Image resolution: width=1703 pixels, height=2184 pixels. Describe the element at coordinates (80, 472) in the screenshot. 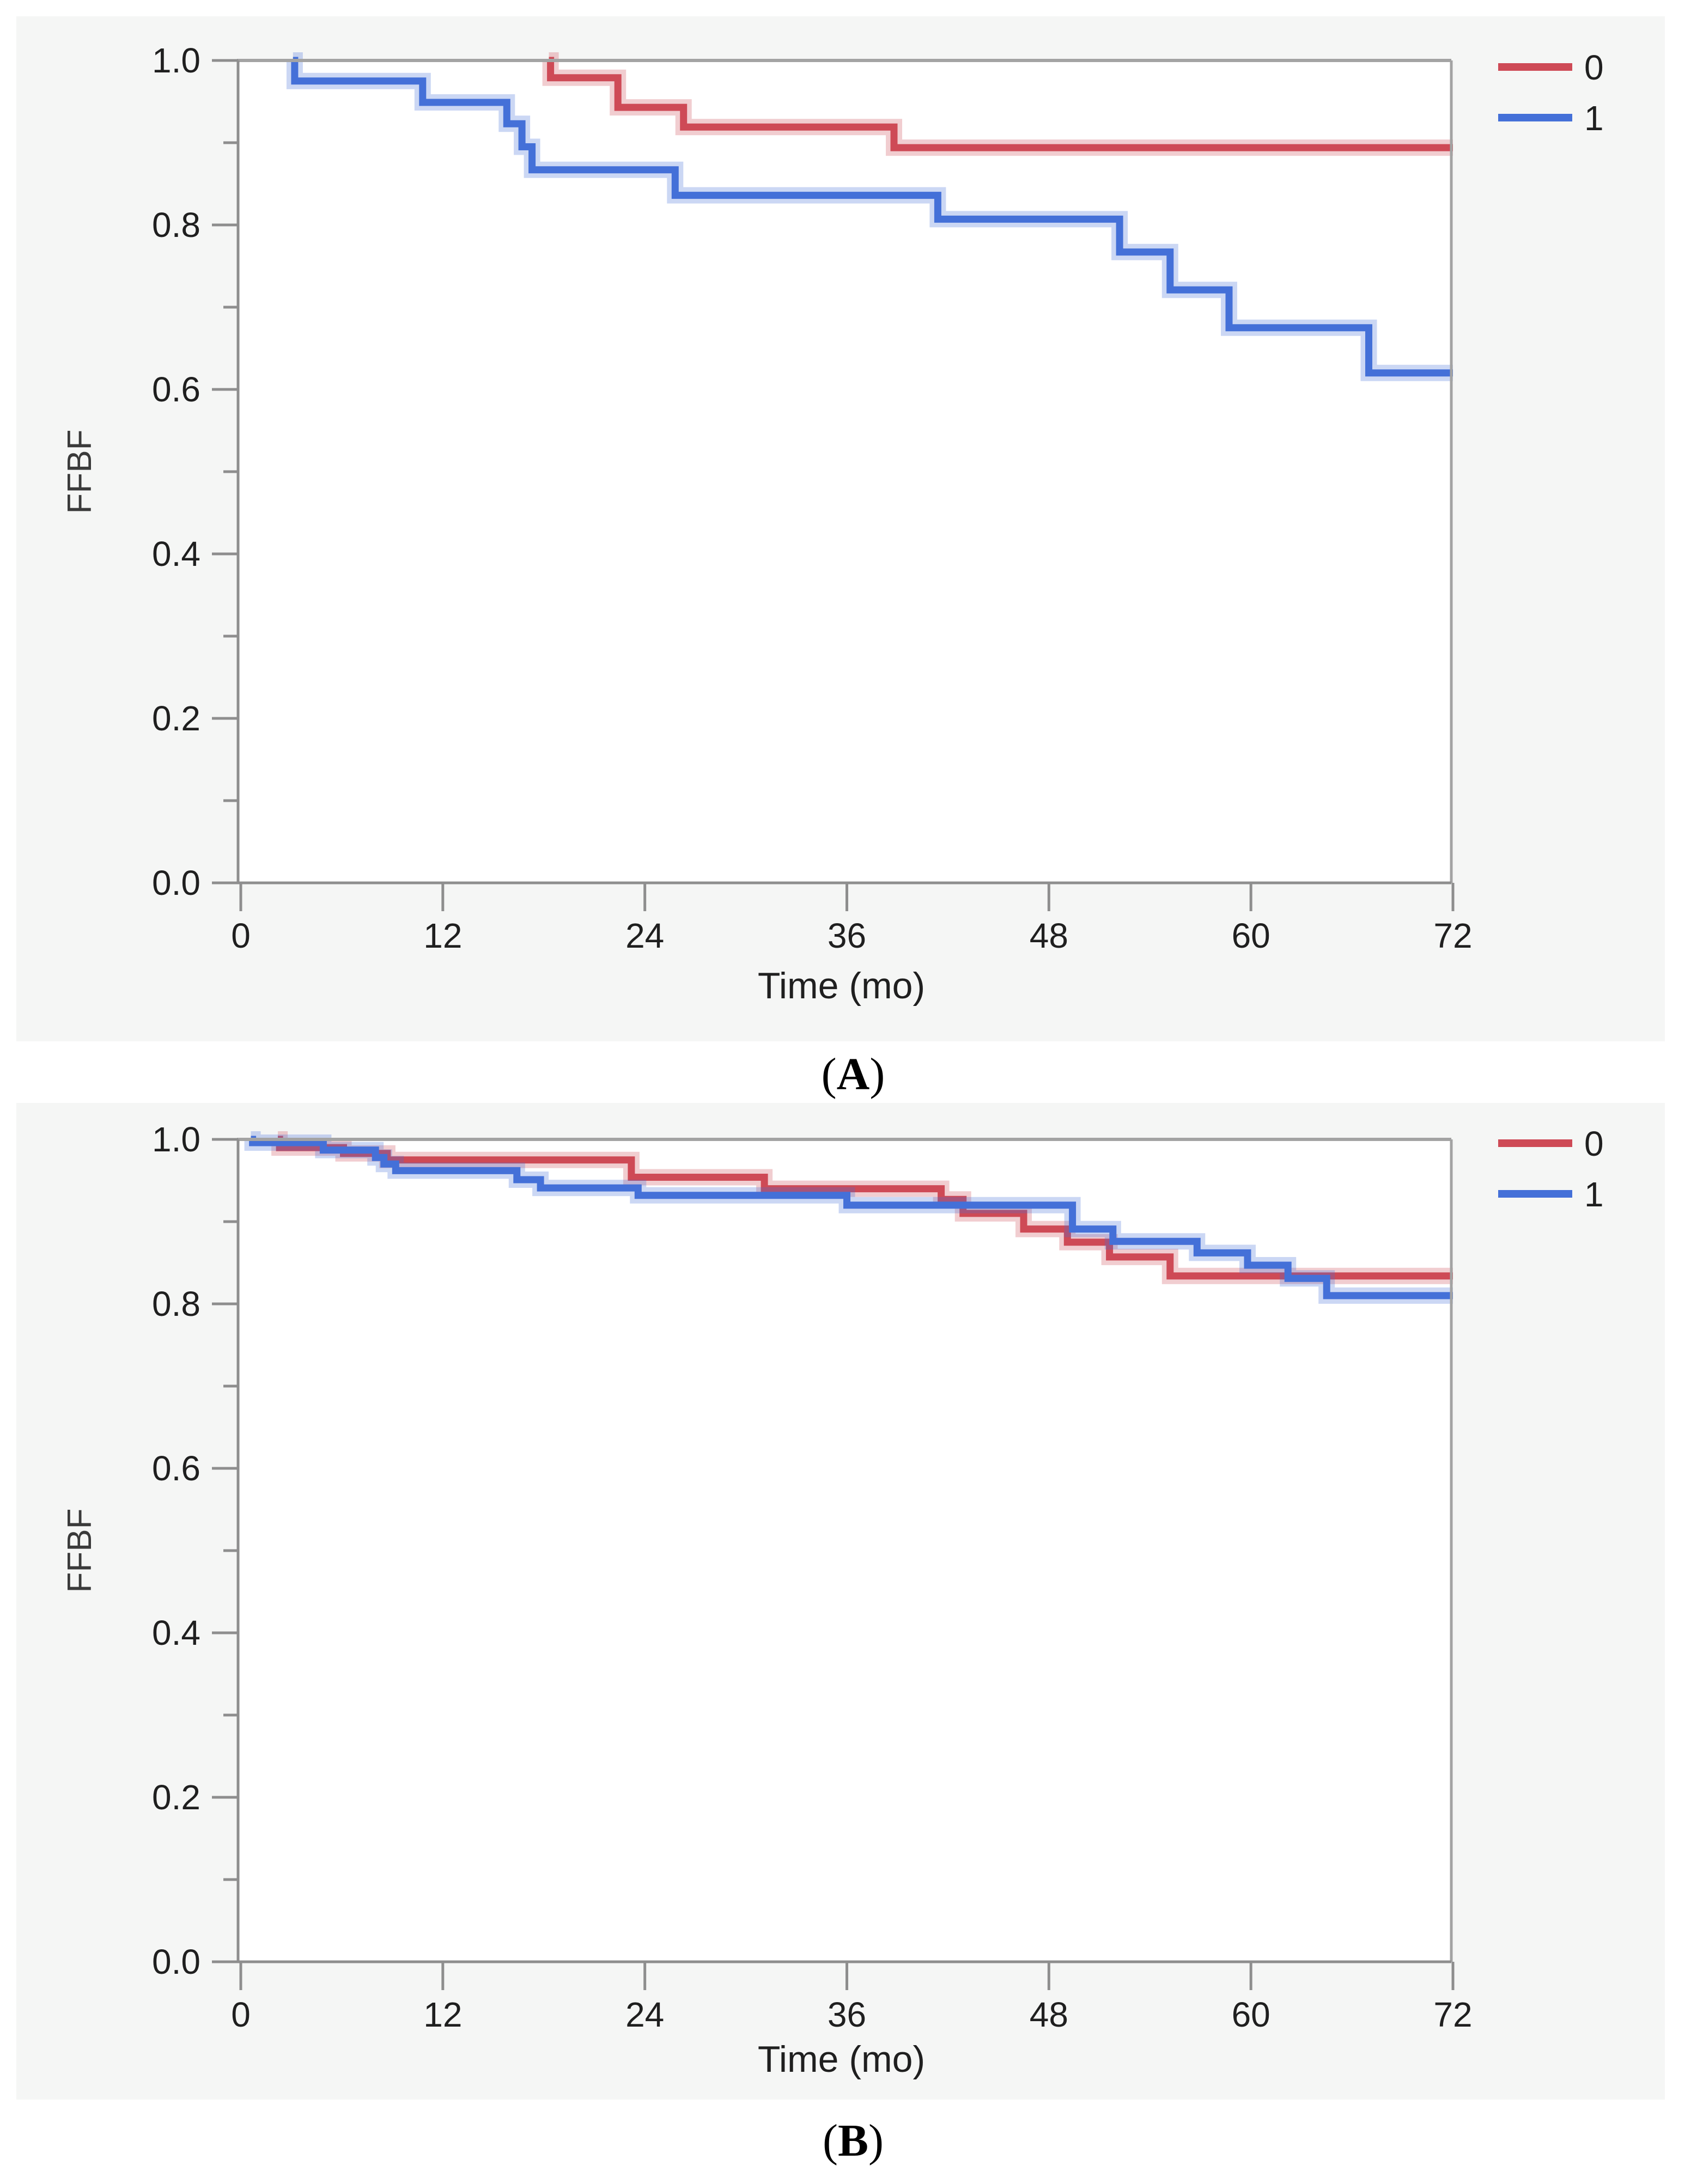

I see `axis-title-ffbf-a: FFBF` at that location.